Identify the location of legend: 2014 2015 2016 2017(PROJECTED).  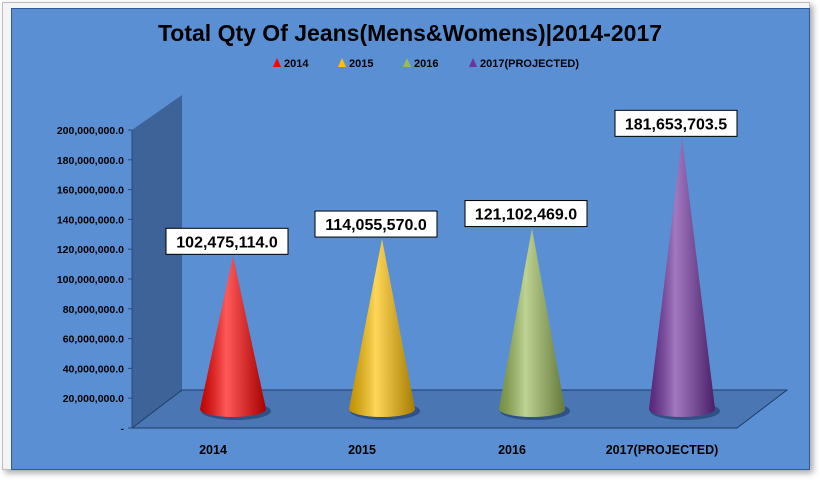
(426, 64).